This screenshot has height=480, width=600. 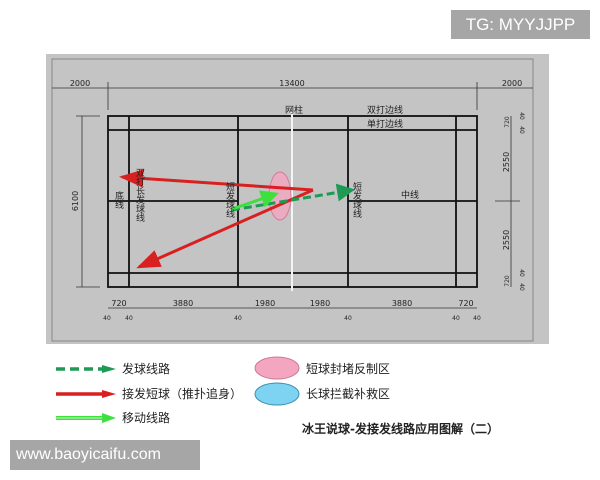 I want to click on legend-serve-label: 发球线路, so click(x=146, y=368).